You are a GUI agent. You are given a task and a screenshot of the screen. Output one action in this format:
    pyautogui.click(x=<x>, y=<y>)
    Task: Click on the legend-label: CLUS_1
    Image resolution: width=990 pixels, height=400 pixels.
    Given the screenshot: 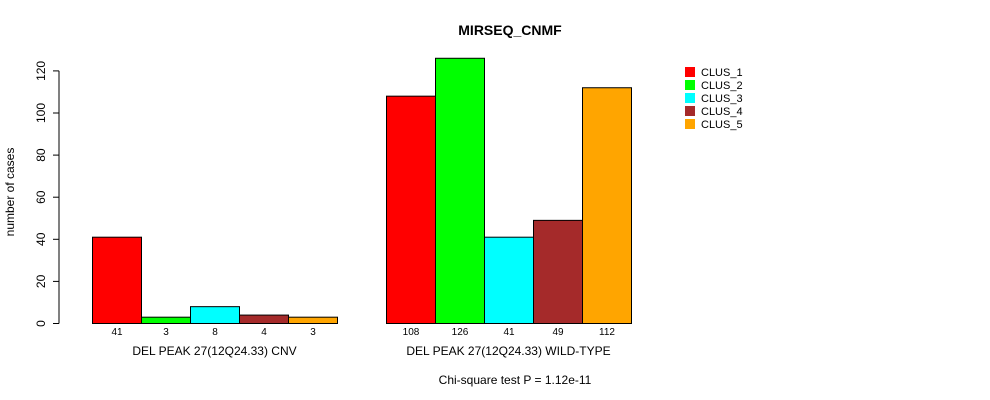 What is the action you would take?
    pyautogui.click(x=722, y=73)
    